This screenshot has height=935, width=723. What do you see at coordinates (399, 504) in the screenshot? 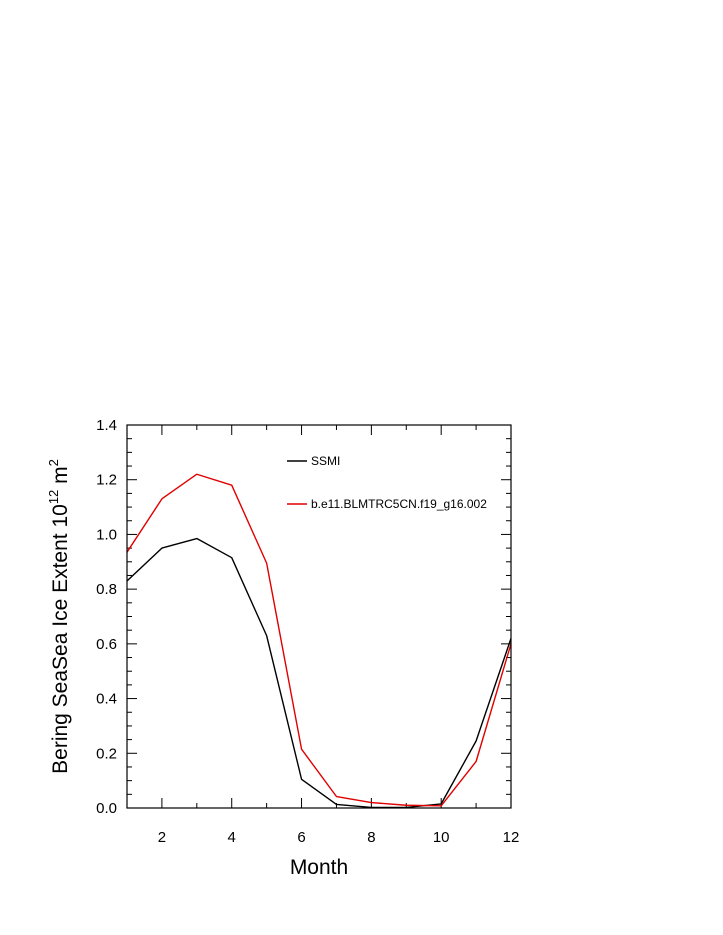
I see `legend-label-2: b.e11.BLMTRC5CN.f19_g16.002` at bounding box center [399, 504].